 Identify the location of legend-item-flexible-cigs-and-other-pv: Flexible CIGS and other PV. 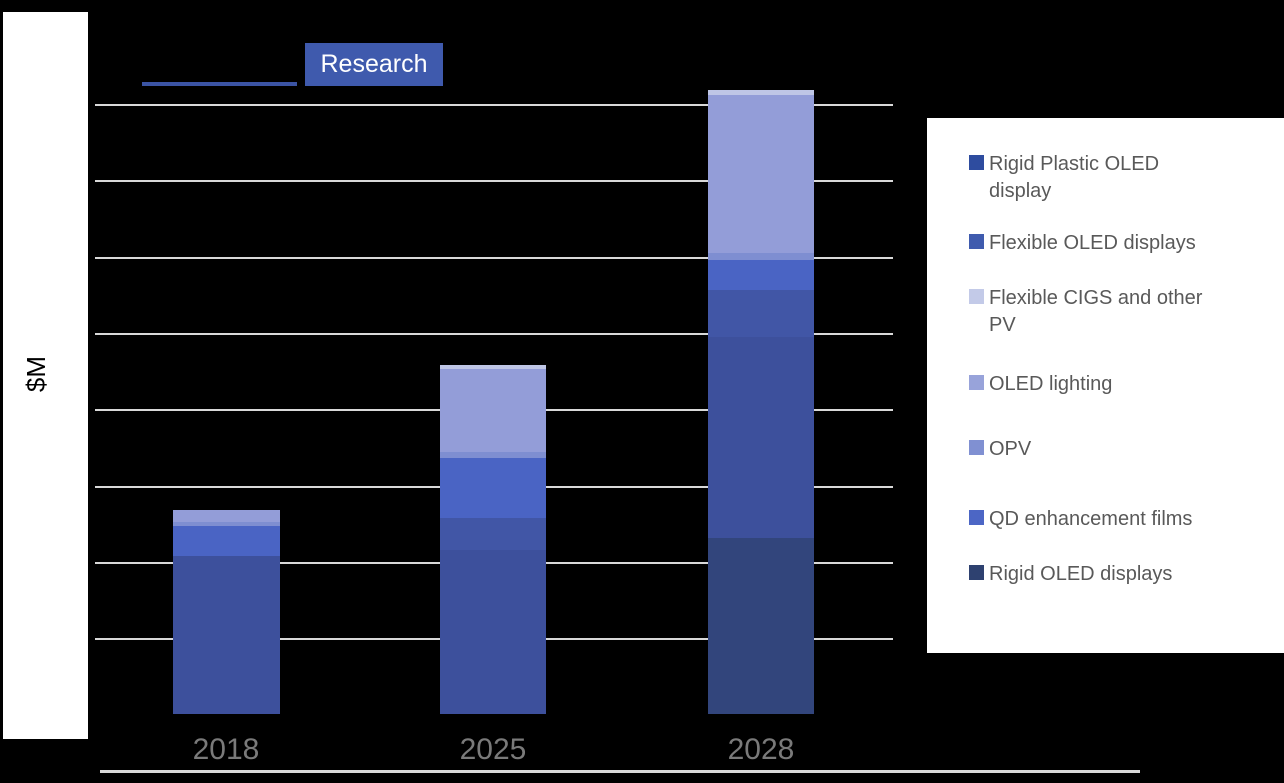
(1085, 312).